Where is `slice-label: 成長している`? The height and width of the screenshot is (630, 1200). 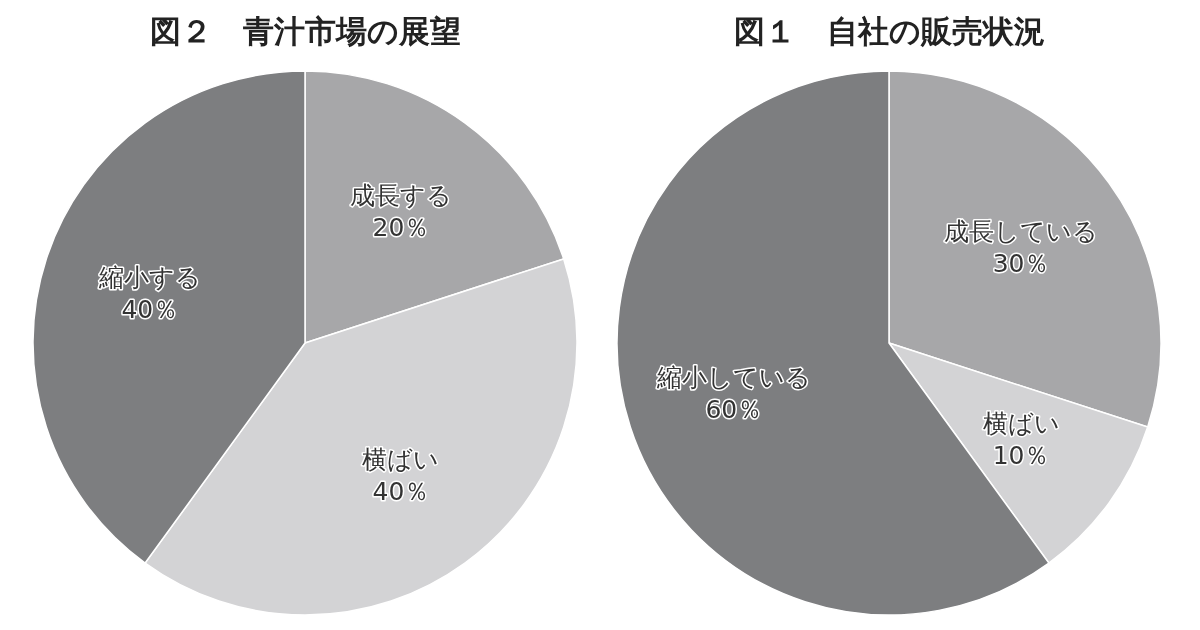
slice-label: 成長している is located at coordinates (1021, 232).